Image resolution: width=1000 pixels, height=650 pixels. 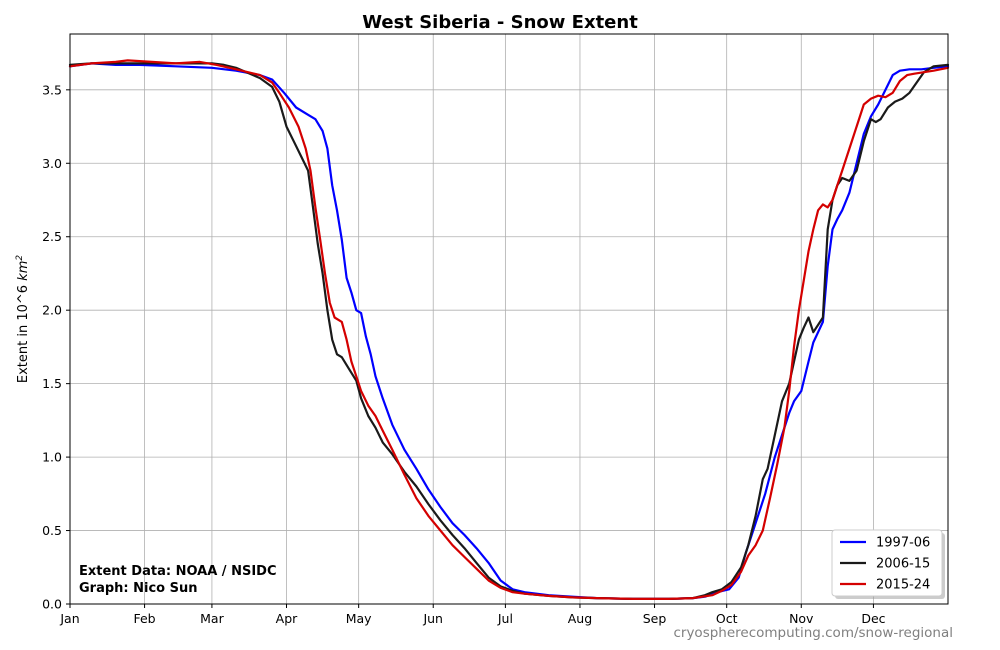 I want to click on y-tick-label: 0.0, so click(x=52, y=604).